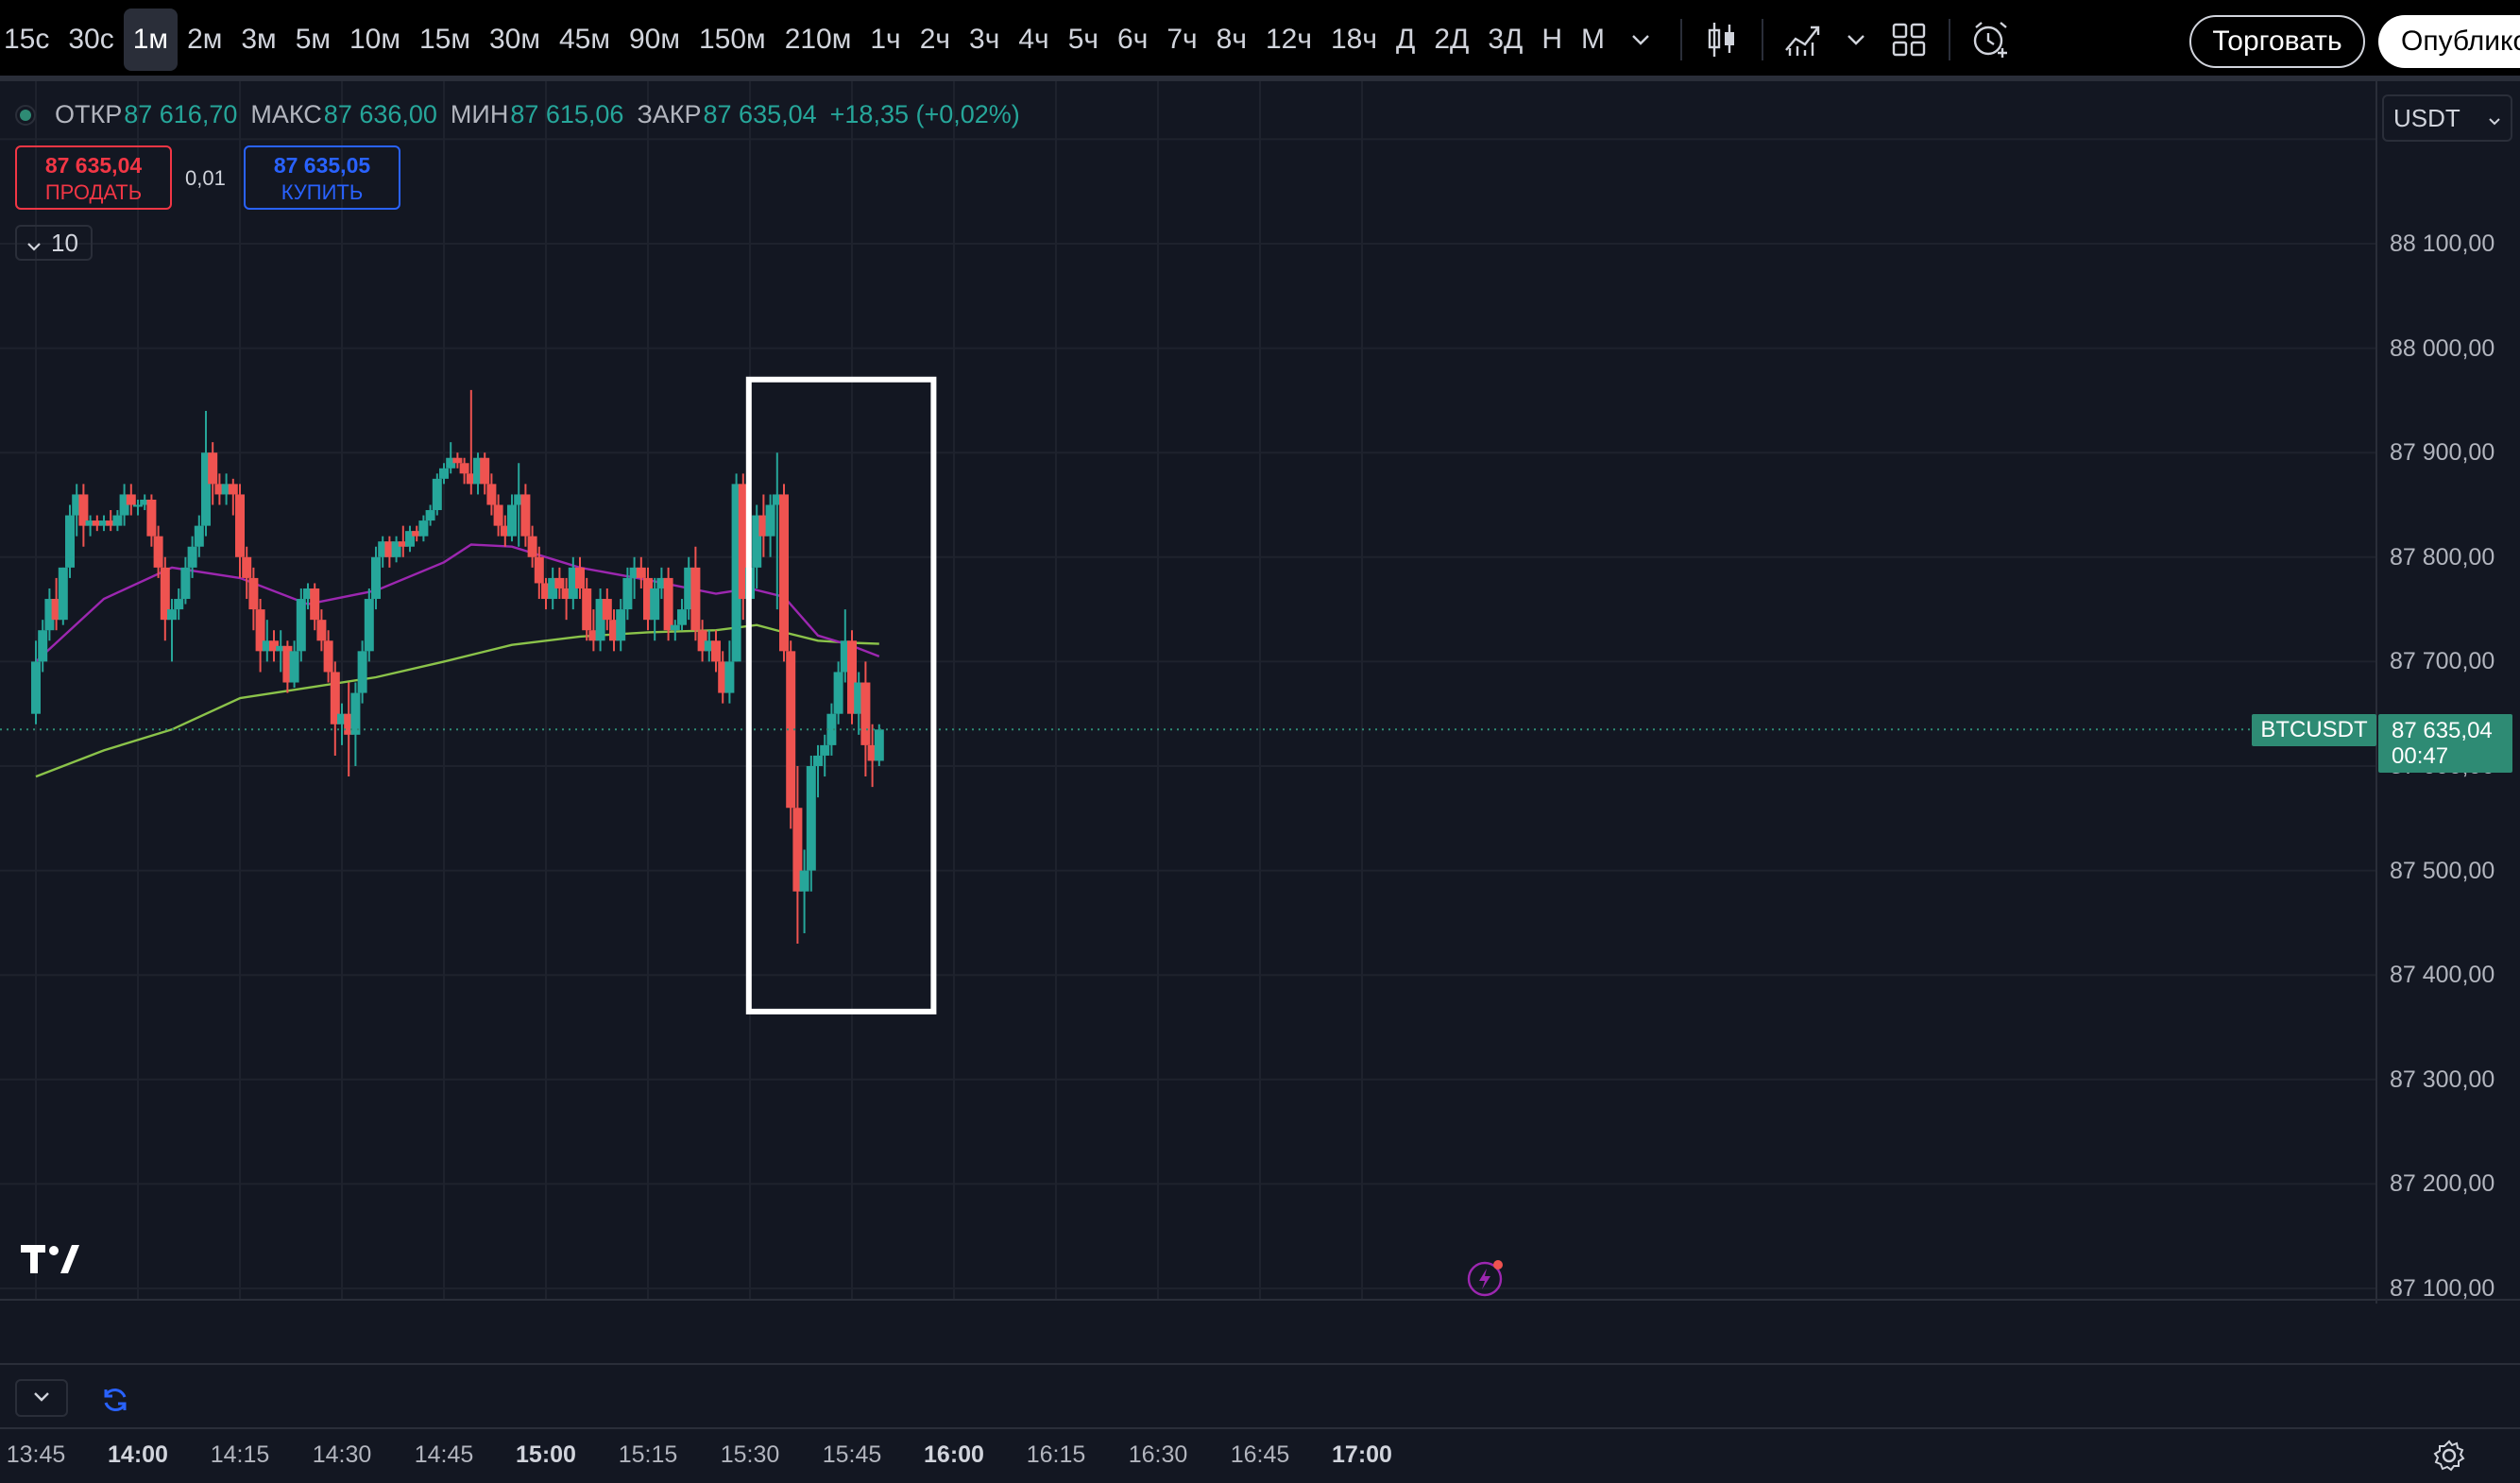 The height and width of the screenshot is (1483, 2520). I want to click on toolbar-separator, so click(1260, 78).